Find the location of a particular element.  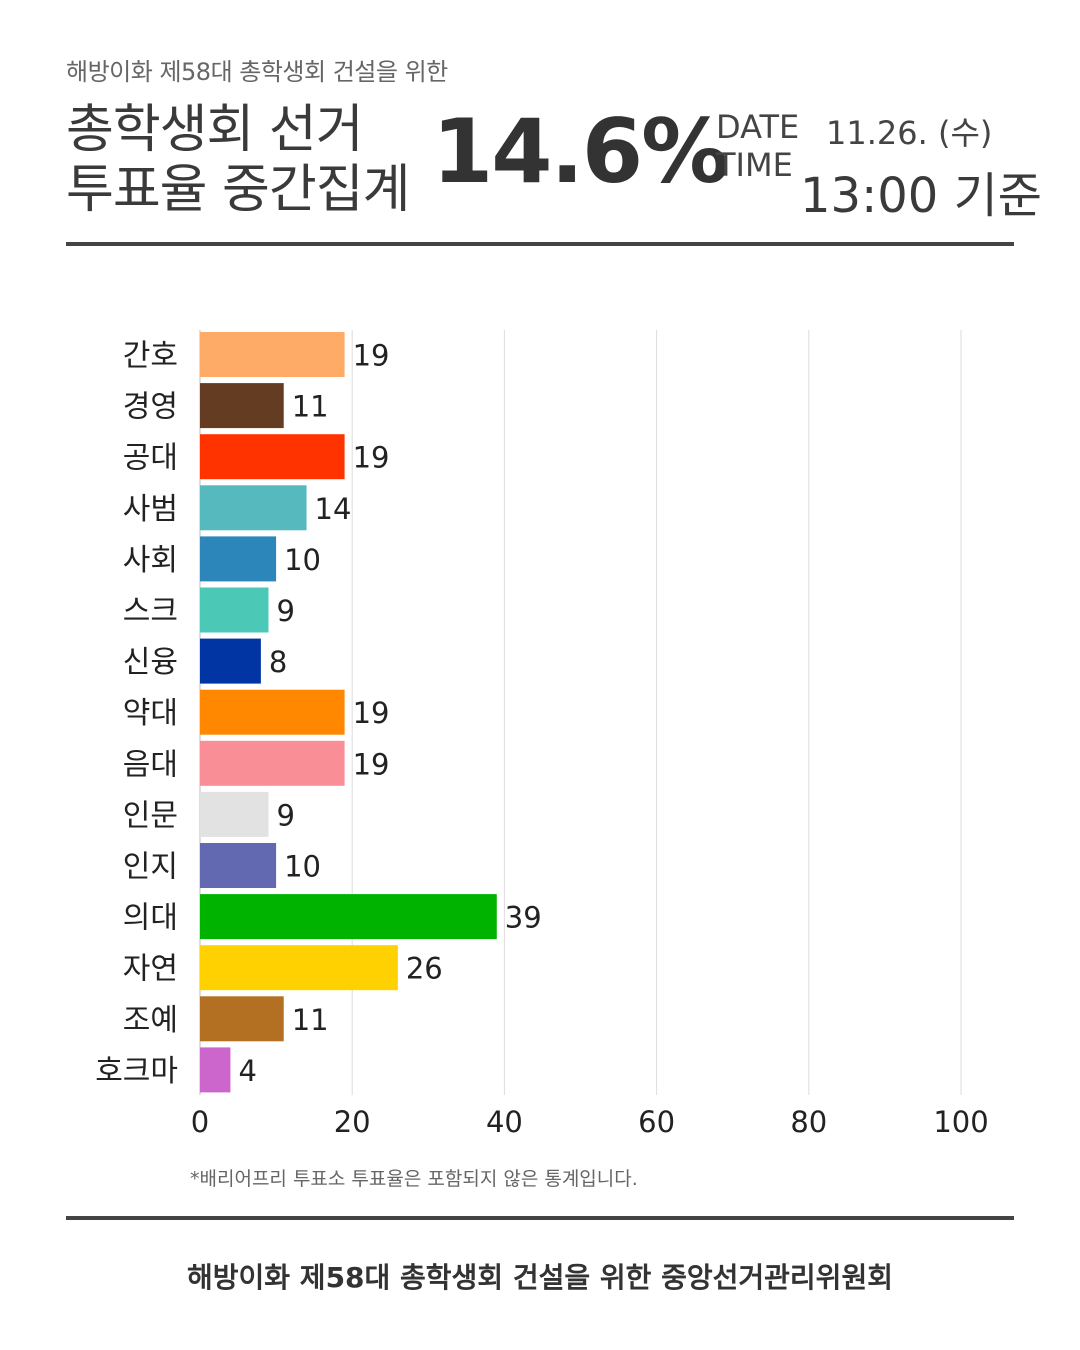

footnote: *배리어프리 투표소 투표율은 포함되지 않은 통계입니다. is located at coordinates (414, 1179).